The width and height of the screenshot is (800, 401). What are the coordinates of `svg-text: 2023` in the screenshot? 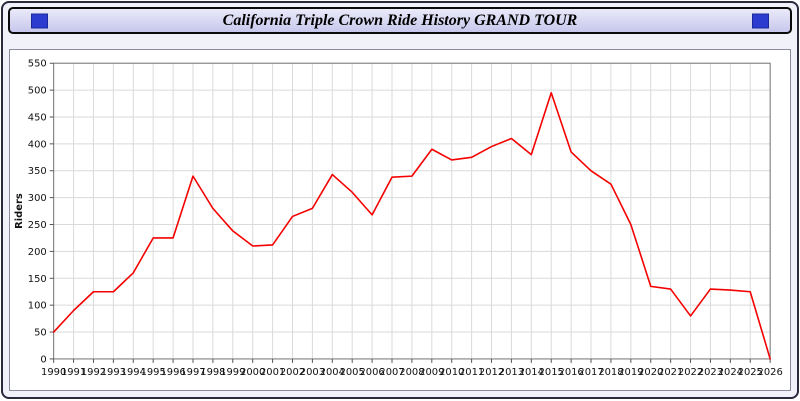 It's located at (710, 372).